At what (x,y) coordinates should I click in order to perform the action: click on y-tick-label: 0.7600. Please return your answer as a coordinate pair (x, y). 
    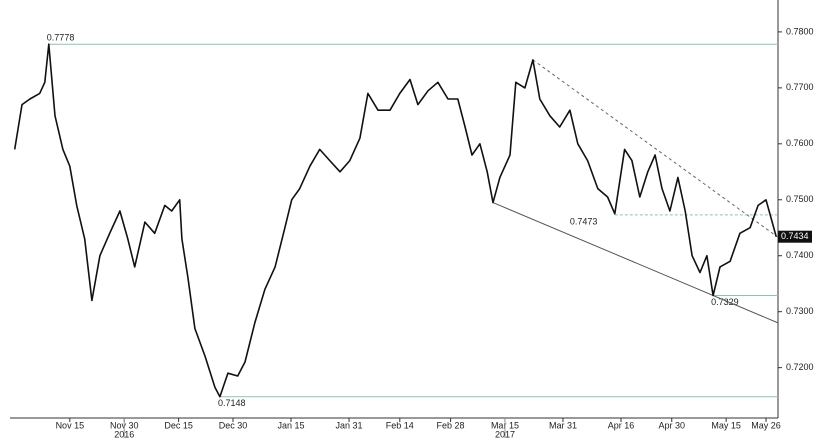
    Looking at the image, I should click on (800, 143).